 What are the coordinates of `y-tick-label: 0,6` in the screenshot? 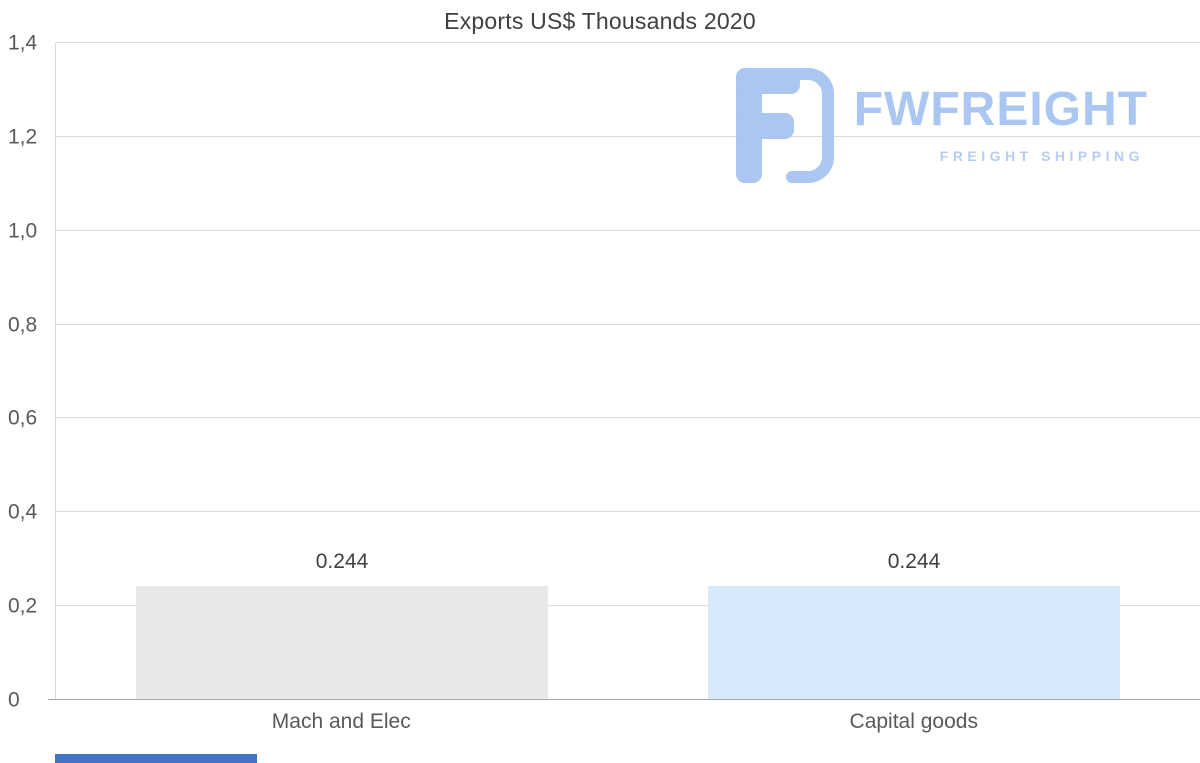 It's located at (23, 418).